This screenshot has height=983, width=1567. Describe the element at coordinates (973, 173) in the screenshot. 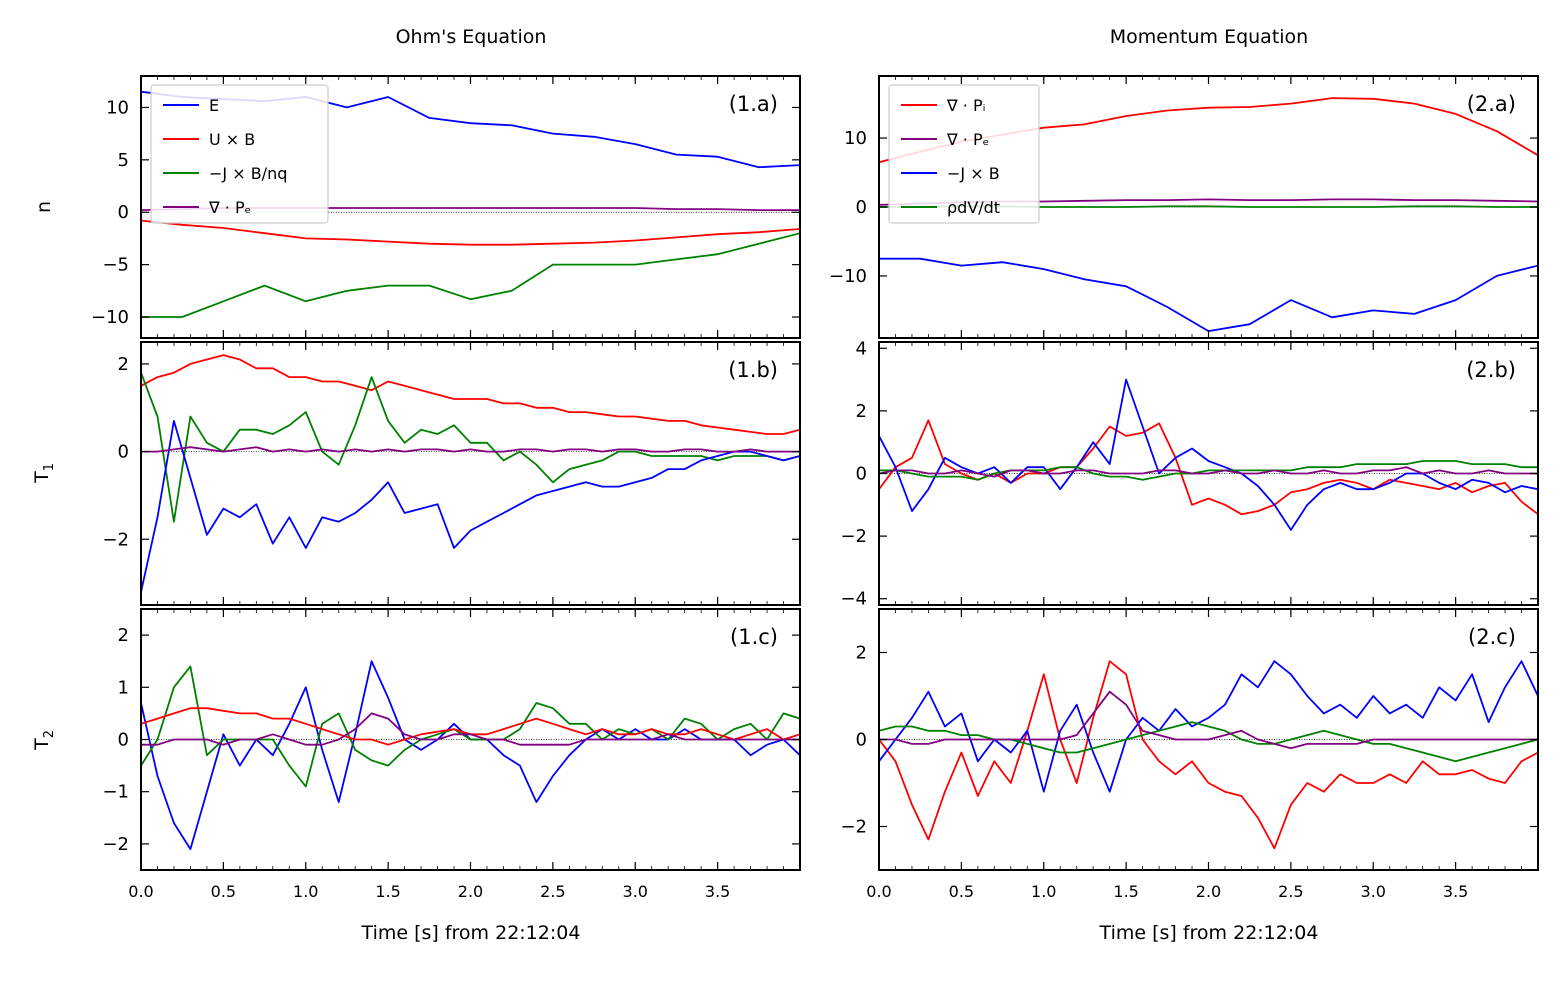

I see `legend-label: −J × B` at that location.